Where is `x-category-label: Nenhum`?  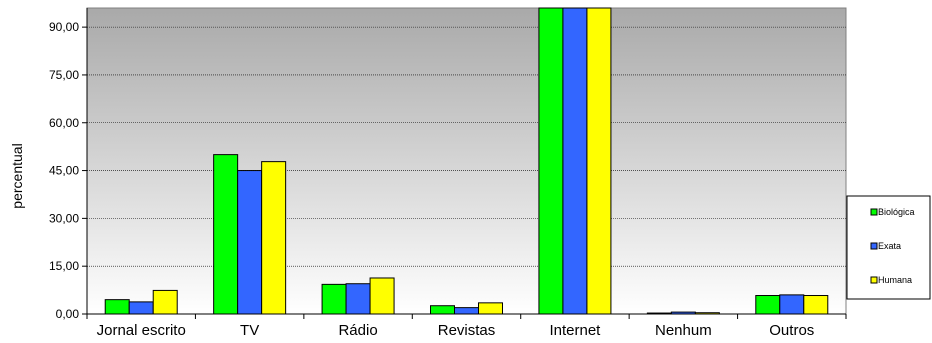
x-category-label: Nenhum is located at coordinates (683, 330).